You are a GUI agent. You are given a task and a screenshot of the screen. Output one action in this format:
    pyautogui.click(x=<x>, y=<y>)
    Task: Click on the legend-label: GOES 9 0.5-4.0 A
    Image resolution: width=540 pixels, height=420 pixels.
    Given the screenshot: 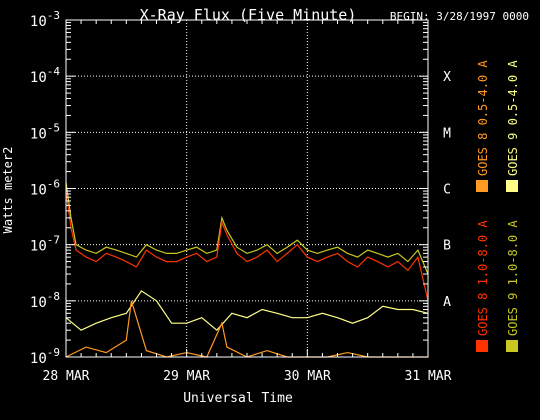 What is the action you would take?
    pyautogui.click(x=513, y=118)
    